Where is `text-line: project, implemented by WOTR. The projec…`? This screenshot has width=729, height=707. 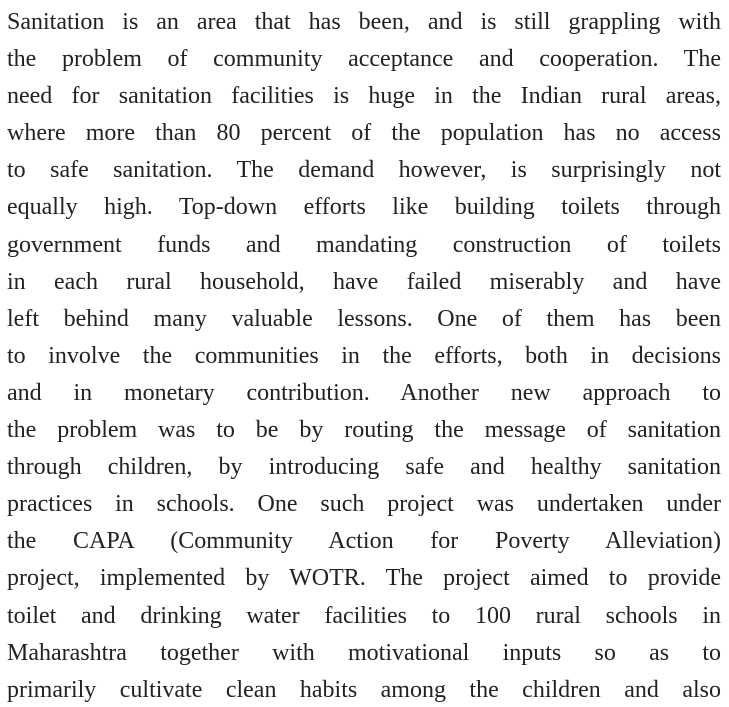 text-line: project, implemented by WOTR. The projec… is located at coordinates (364, 578).